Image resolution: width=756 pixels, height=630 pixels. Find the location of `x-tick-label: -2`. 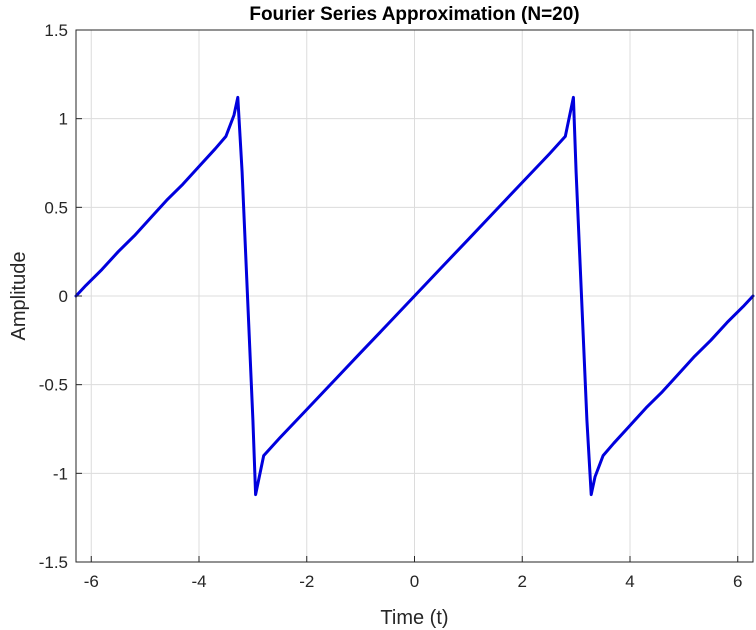

x-tick-label: -2 is located at coordinates (306, 581).